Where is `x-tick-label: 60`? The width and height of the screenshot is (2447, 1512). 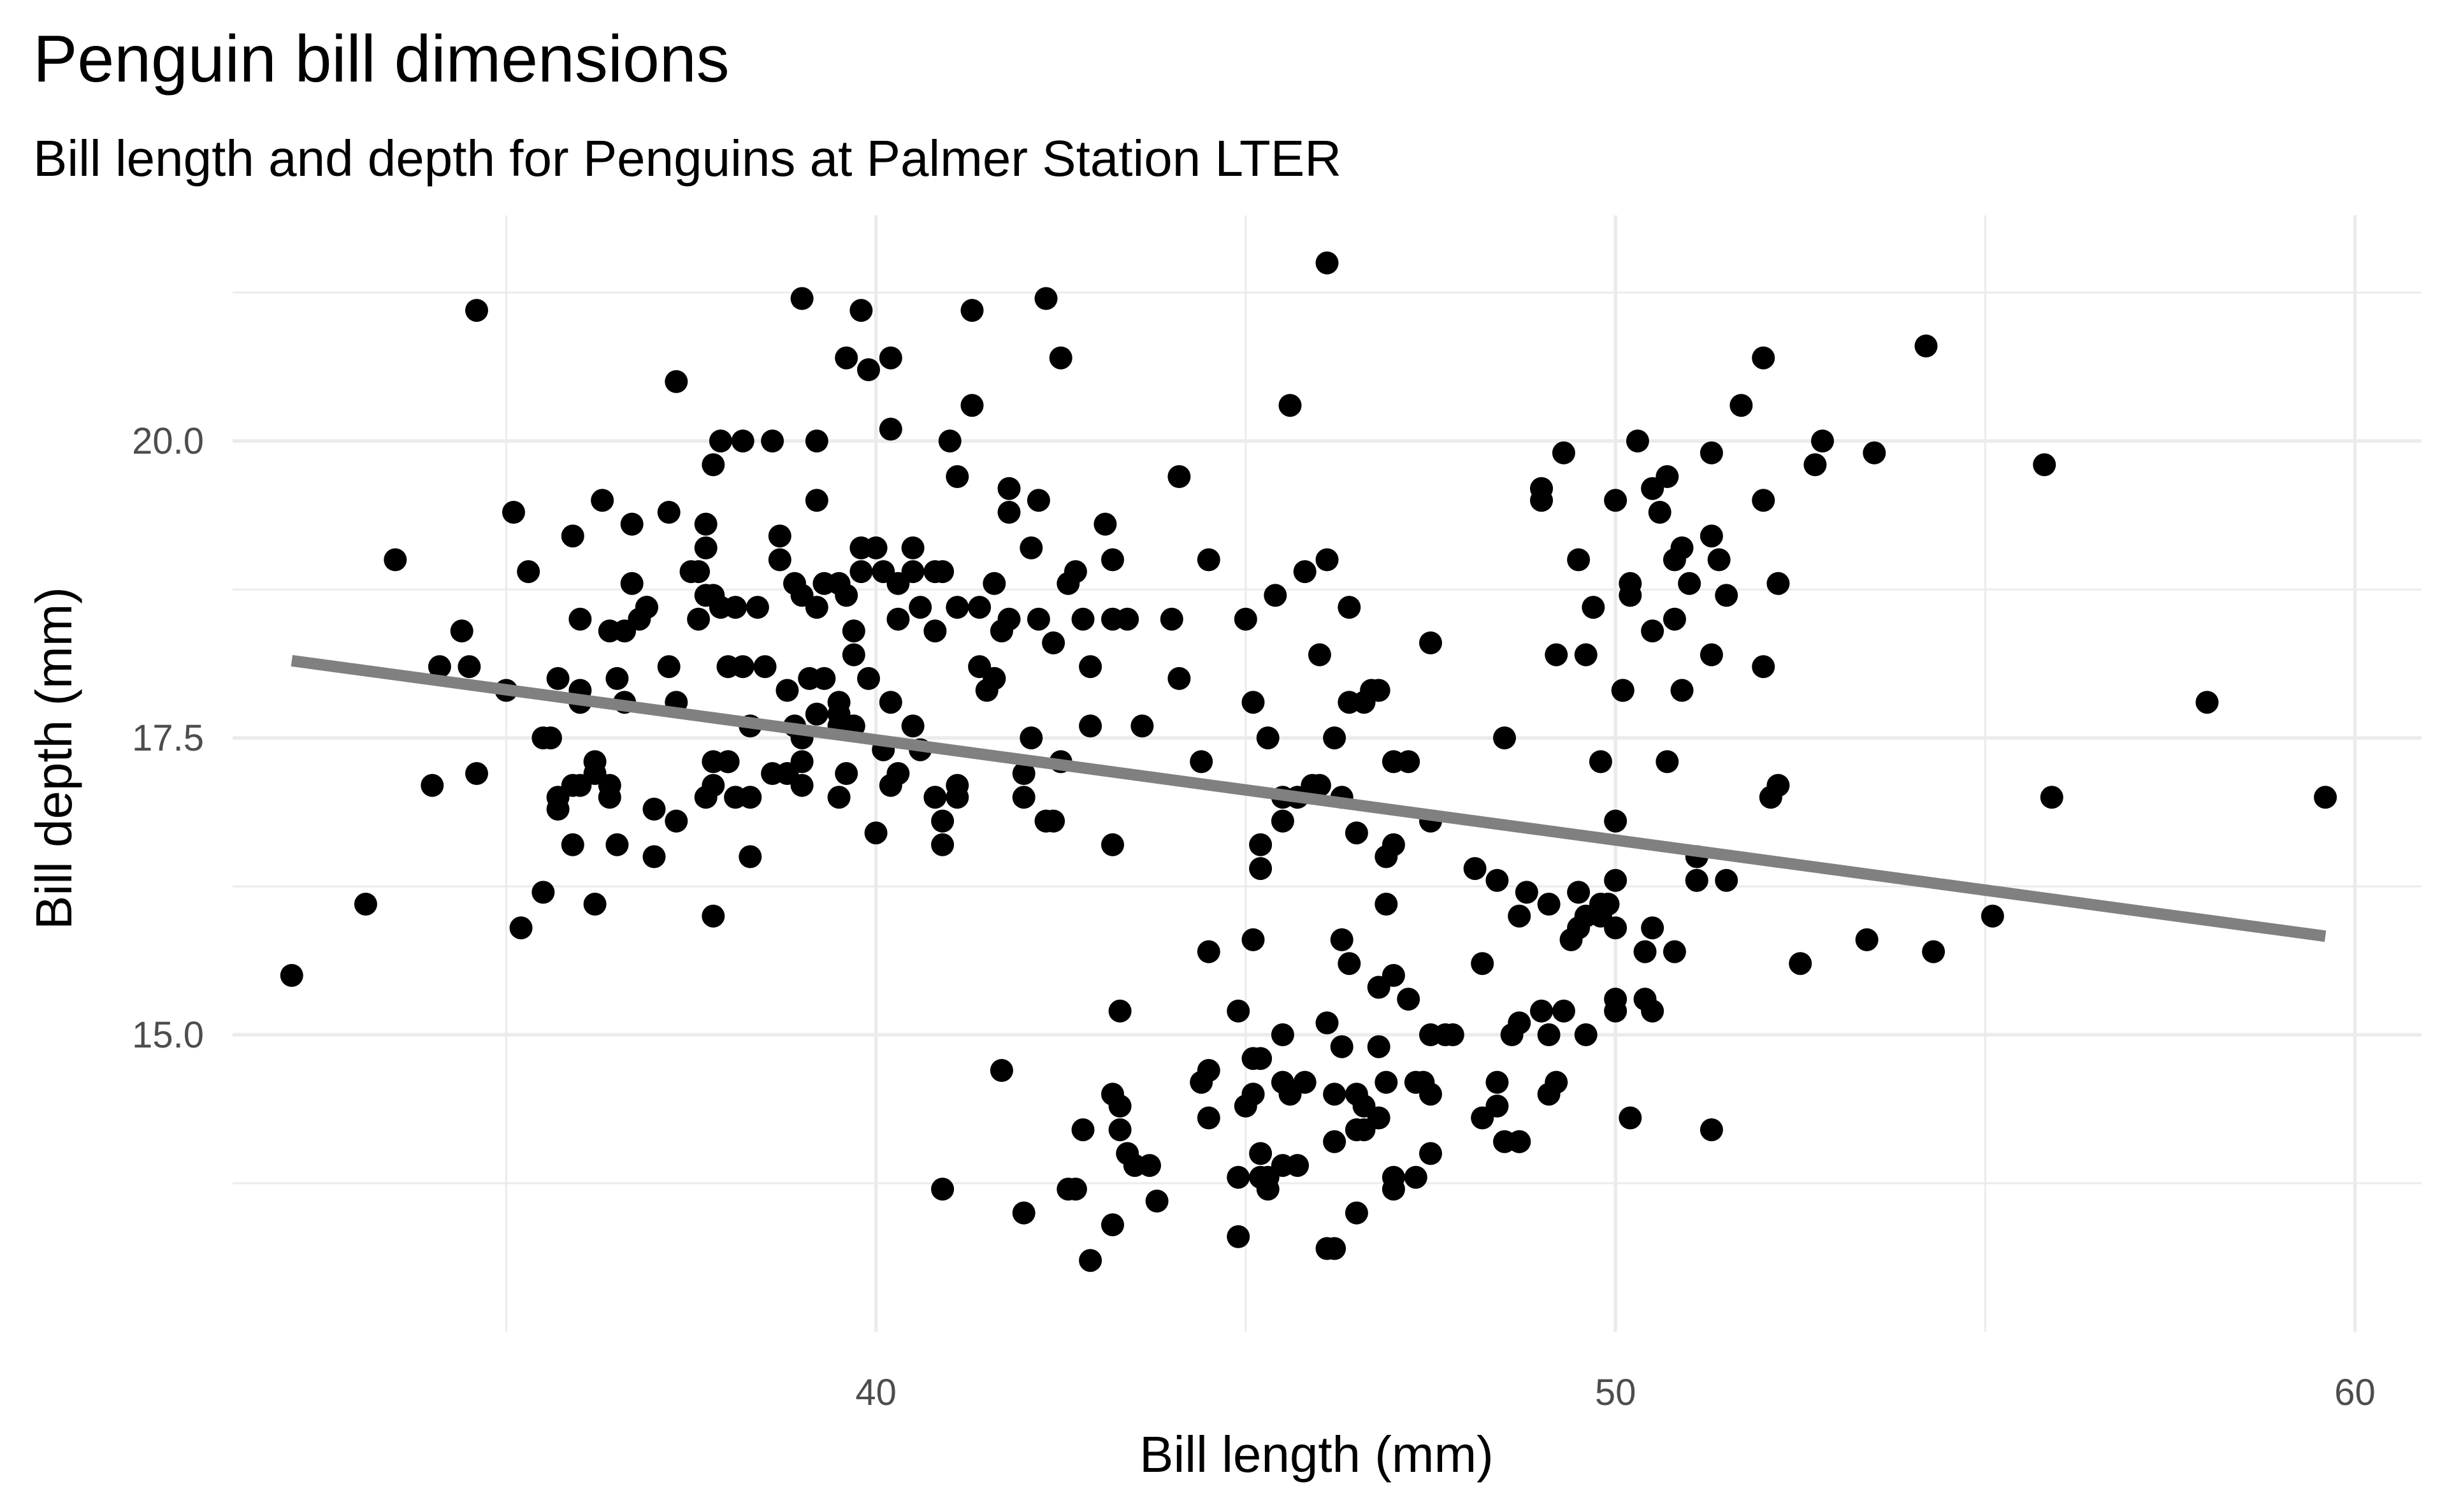 x-tick-label: 60 is located at coordinates (2355, 1392).